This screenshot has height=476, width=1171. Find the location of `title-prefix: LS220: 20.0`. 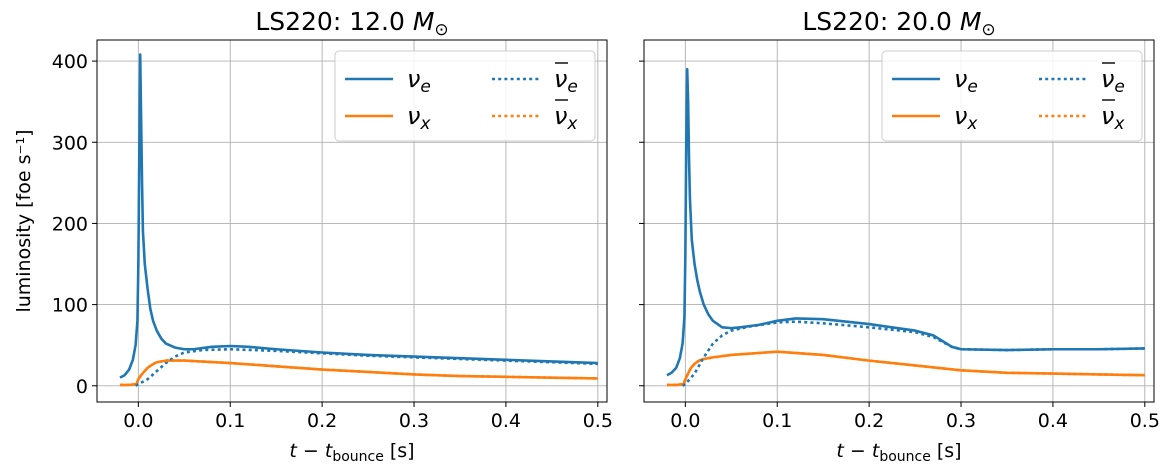

title-prefix: LS220: 20.0 is located at coordinates (881, 21).